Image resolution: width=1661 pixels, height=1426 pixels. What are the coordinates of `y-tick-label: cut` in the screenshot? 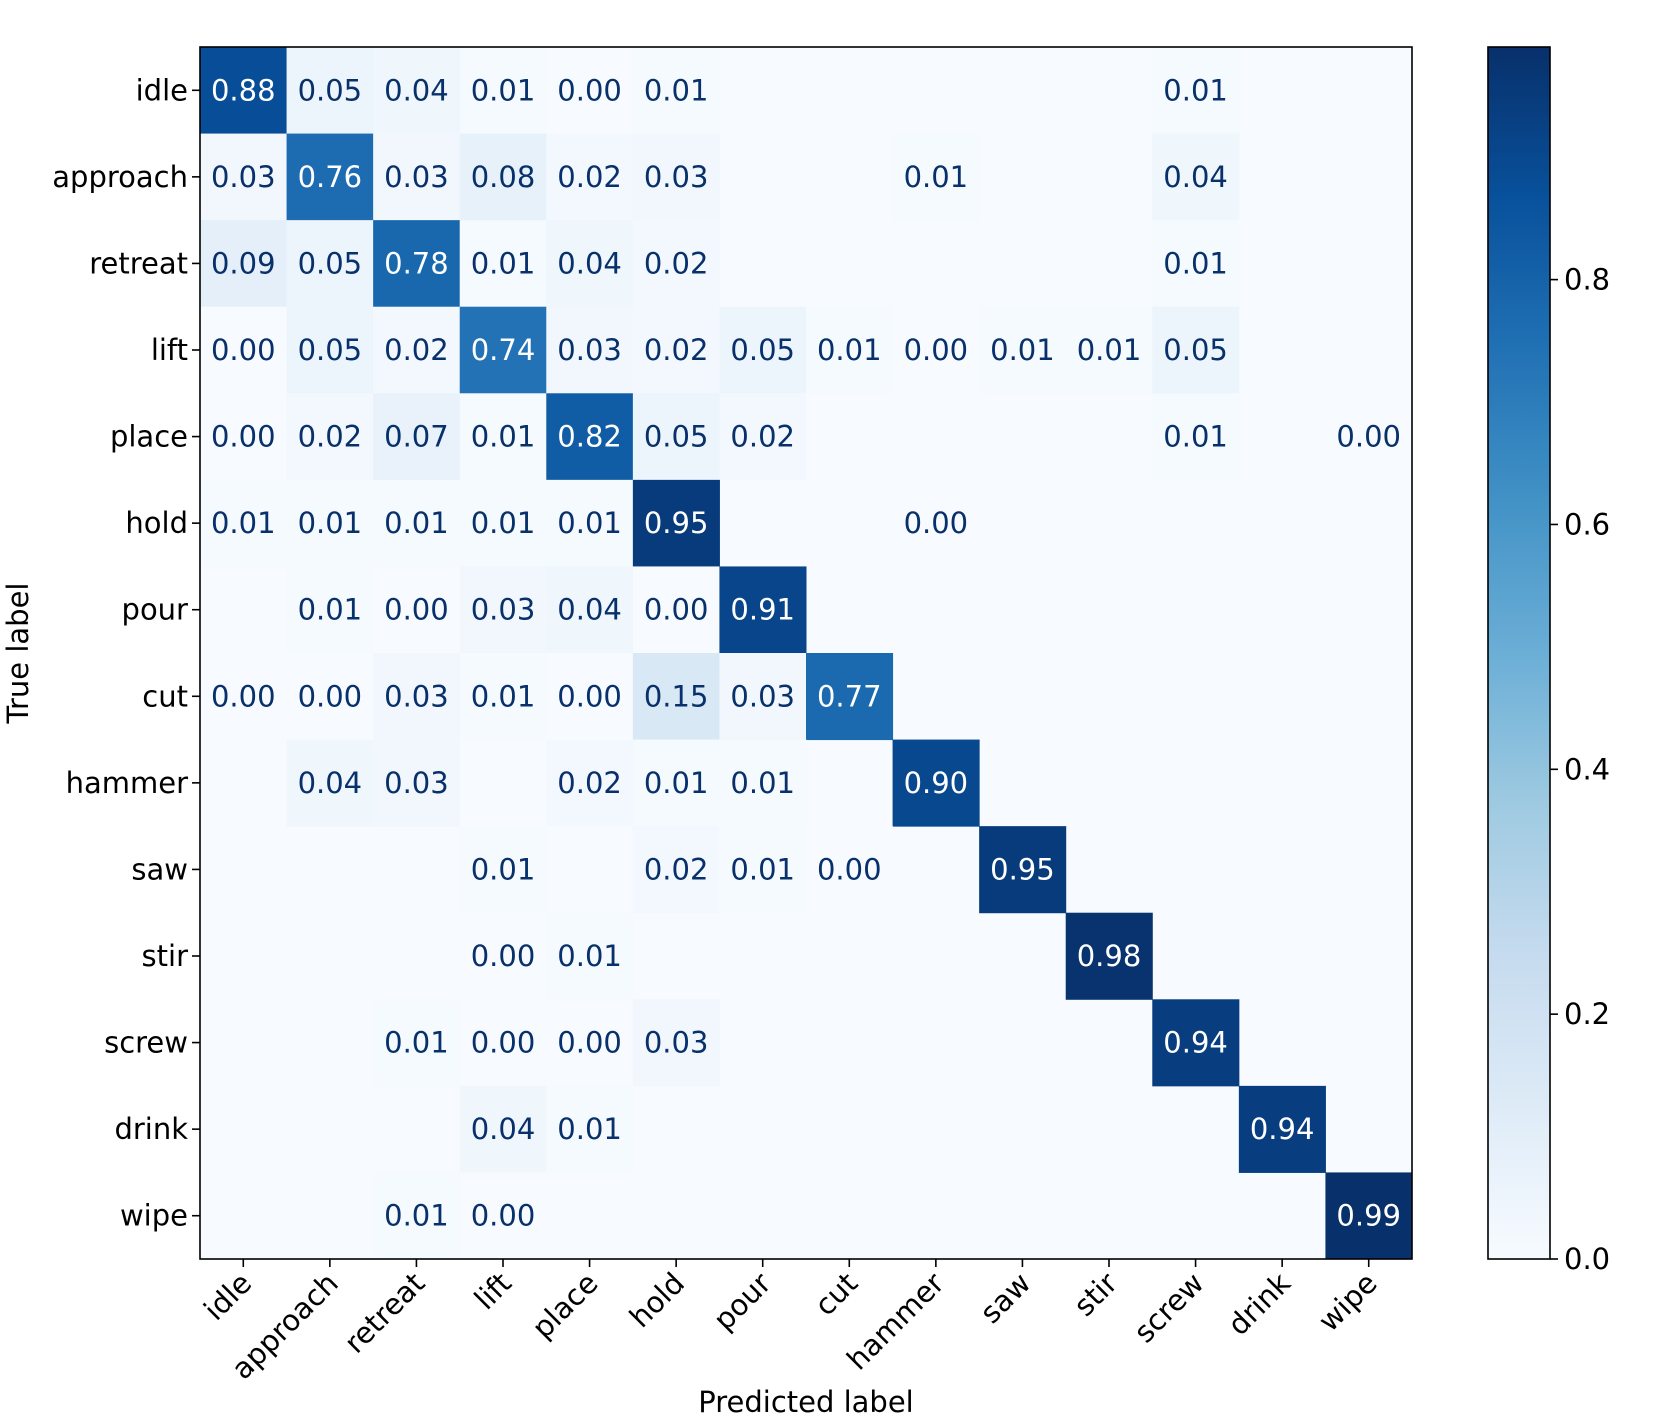 It's located at (165, 696).